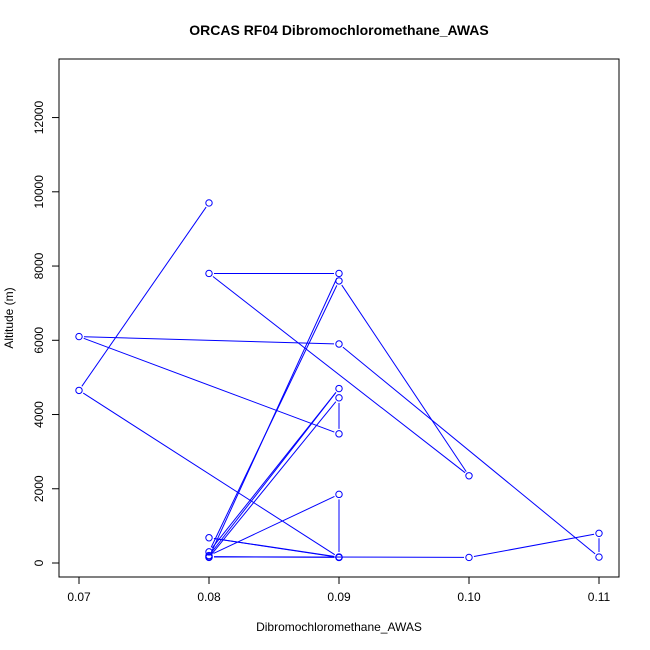  Describe the element at coordinates (339, 627) in the screenshot. I see `x-axis-label: Dibromochloromethane_AWAS` at that location.